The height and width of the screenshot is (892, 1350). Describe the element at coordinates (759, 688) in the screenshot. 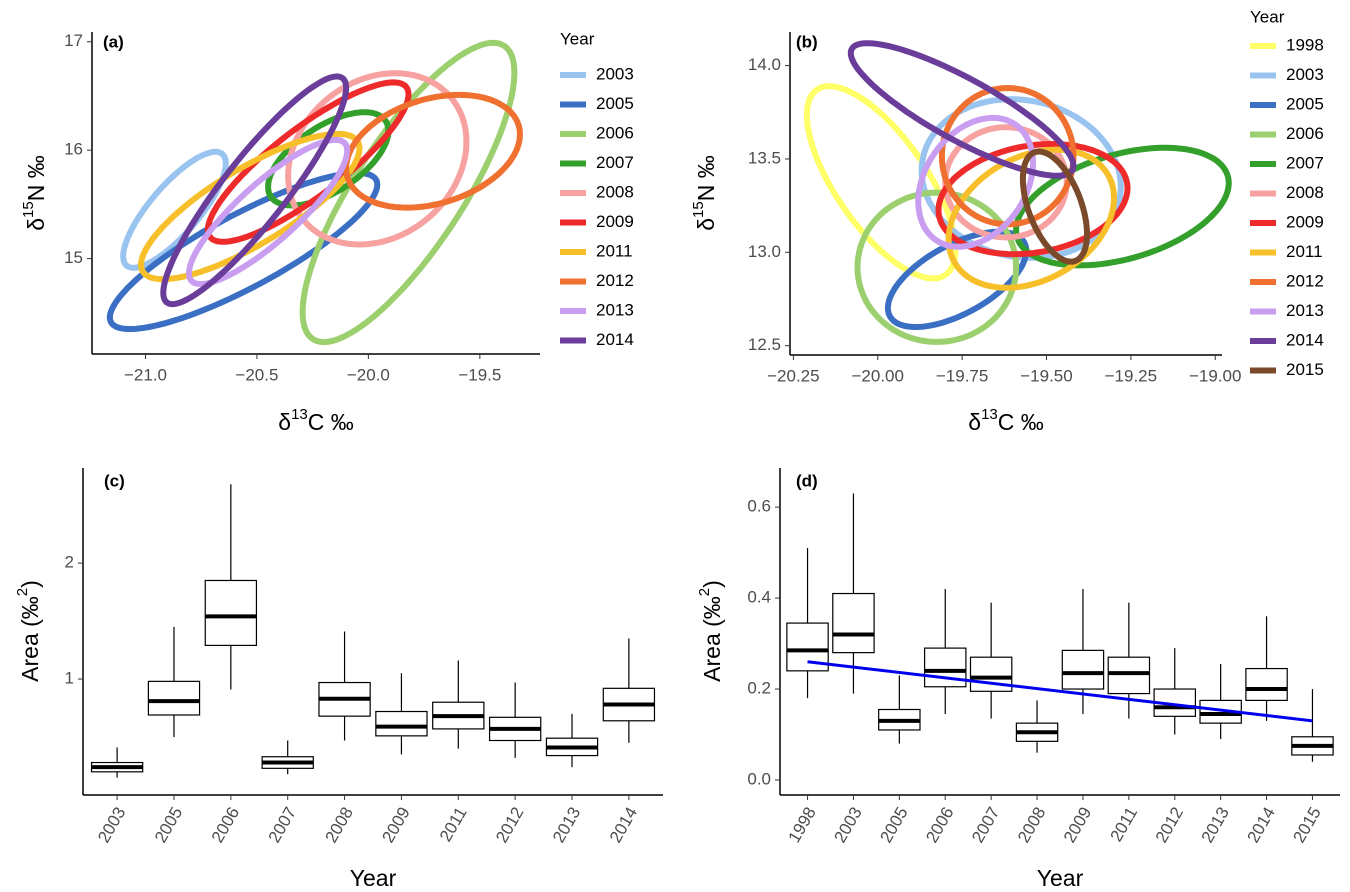

I see `y-tick-label: 0.2` at that location.